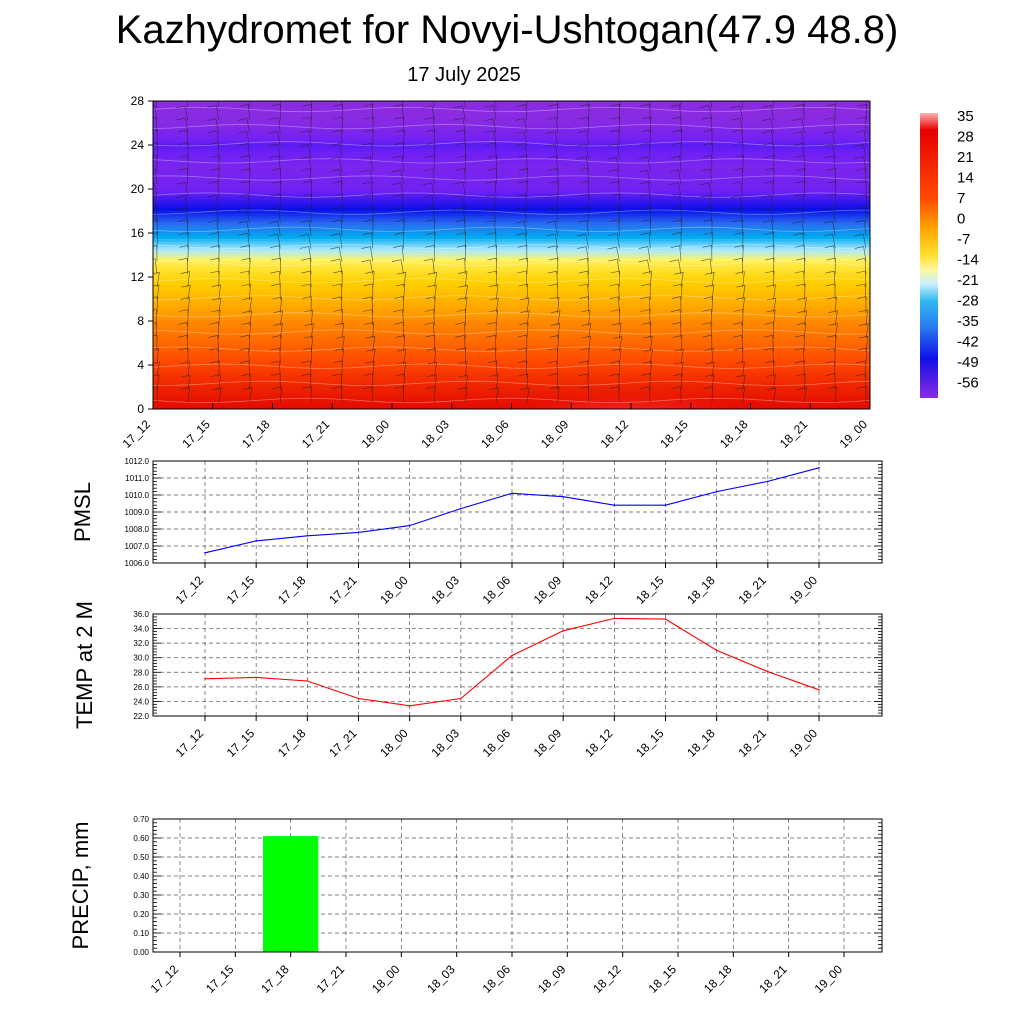 The image size is (1024, 1024). What do you see at coordinates (497, 590) in the screenshot?
I see `x-tick-label: 18_06` at bounding box center [497, 590].